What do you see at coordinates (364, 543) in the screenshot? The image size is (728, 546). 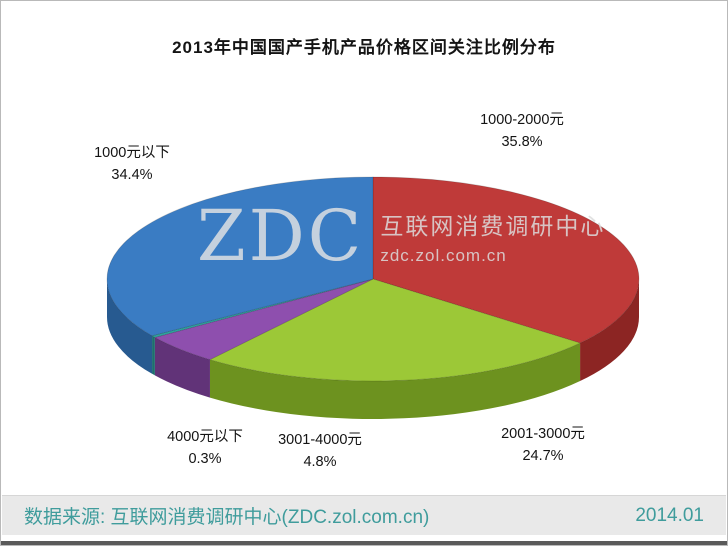 I see `bottom-edge-strip` at bounding box center [364, 543].